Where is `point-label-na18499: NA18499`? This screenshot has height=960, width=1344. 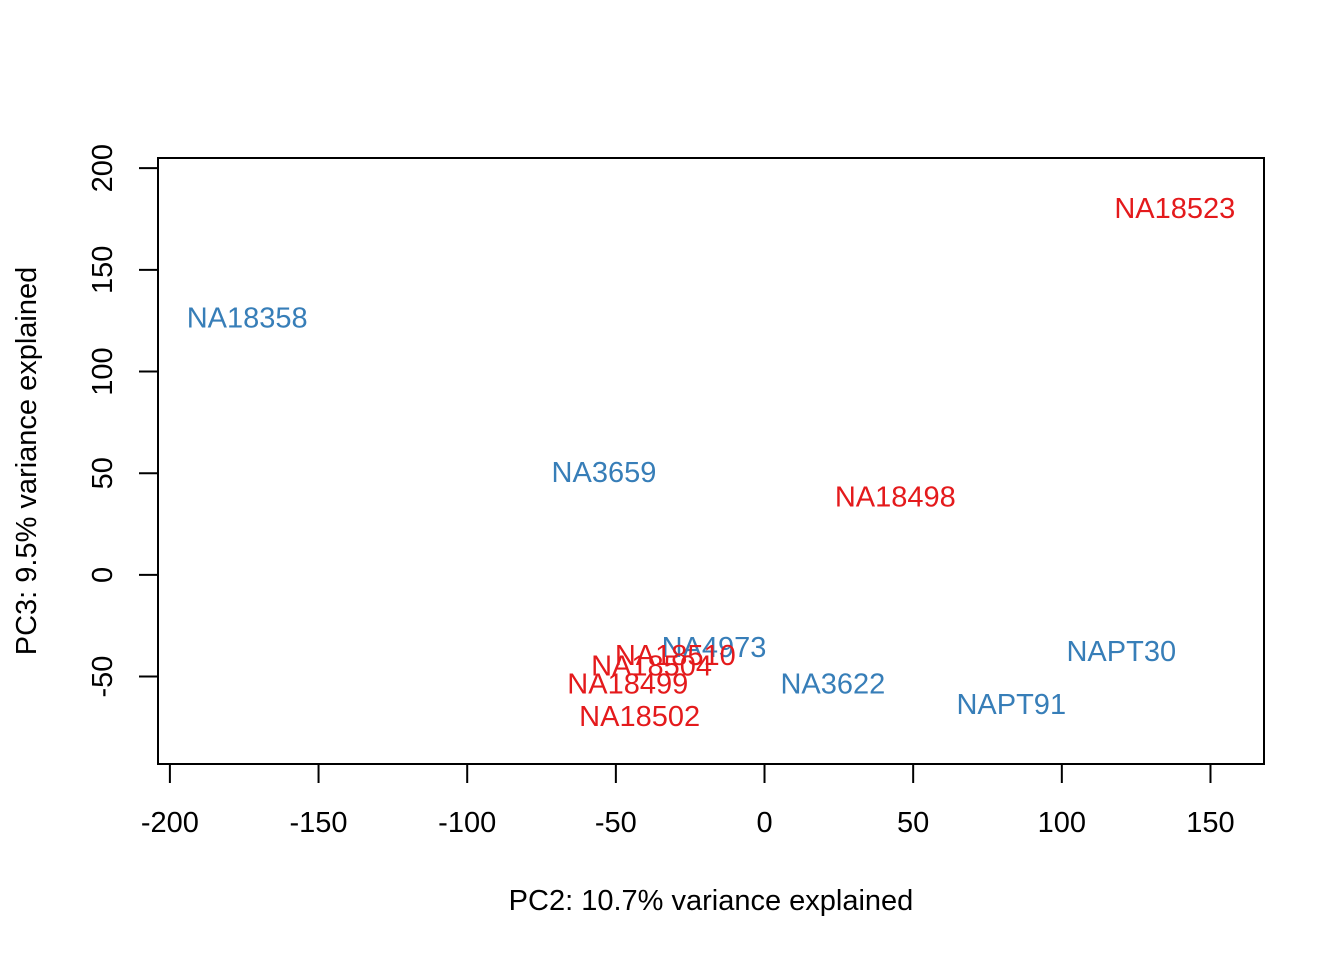 point-label-na18499: NA18499 is located at coordinates (627, 685).